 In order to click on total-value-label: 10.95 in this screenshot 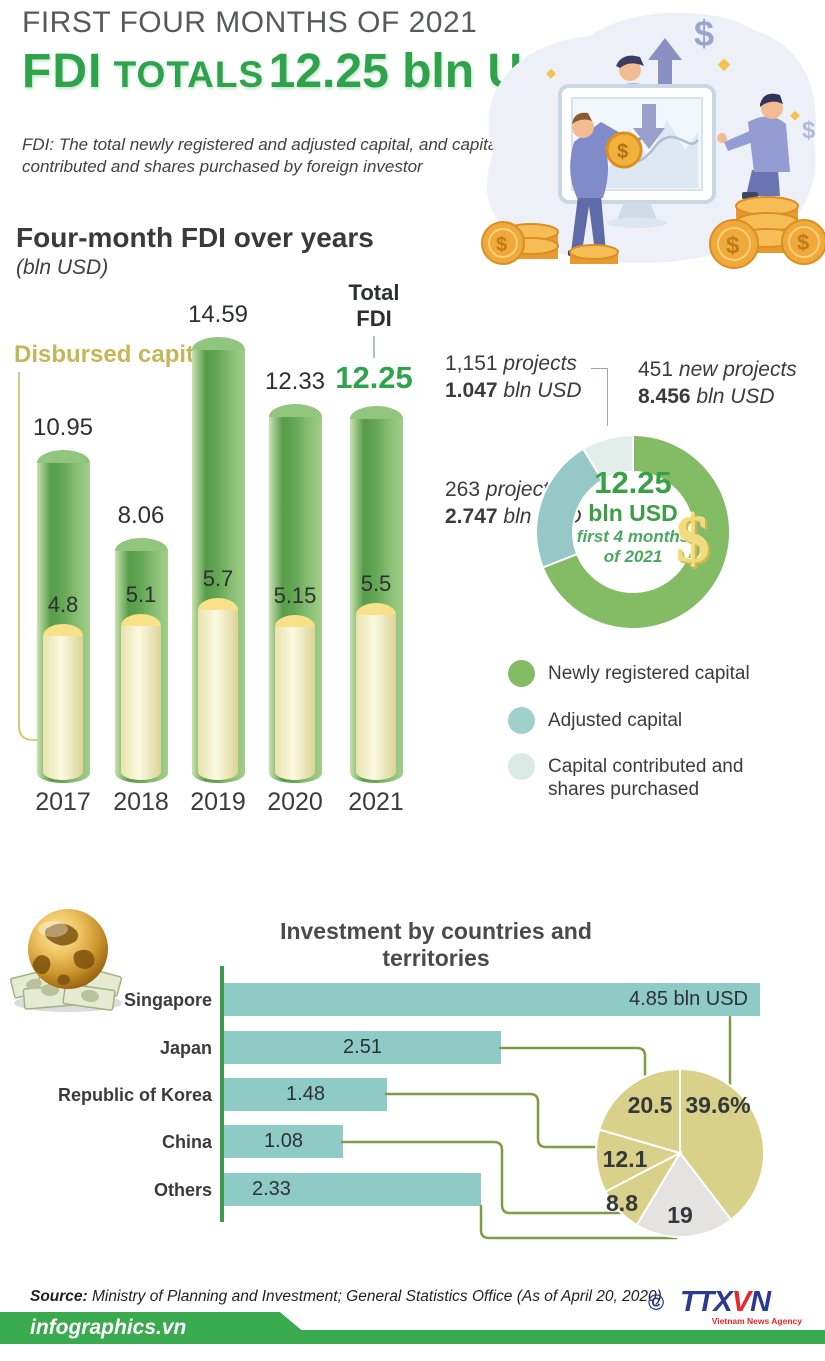, I will do `click(63, 427)`.